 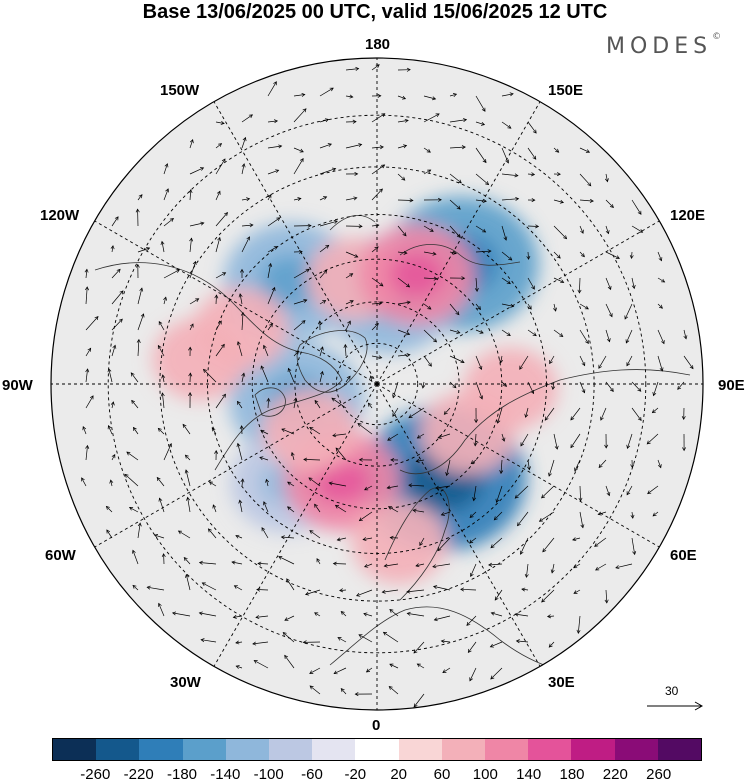 I want to click on coast-scandinavia, so click(x=417, y=544).